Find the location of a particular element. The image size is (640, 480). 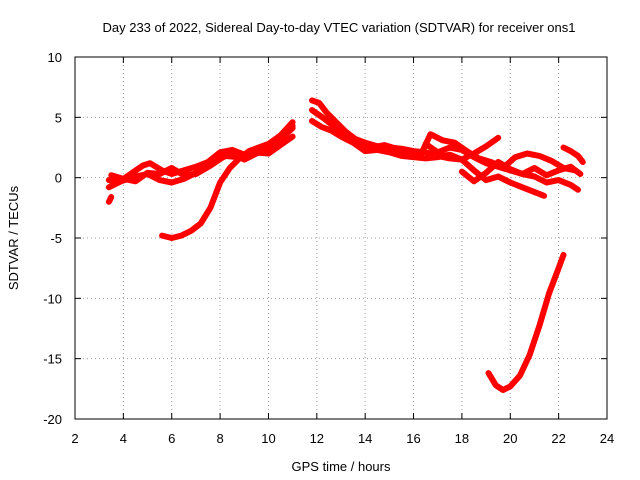

x-tick-label: 8 is located at coordinates (219, 438).